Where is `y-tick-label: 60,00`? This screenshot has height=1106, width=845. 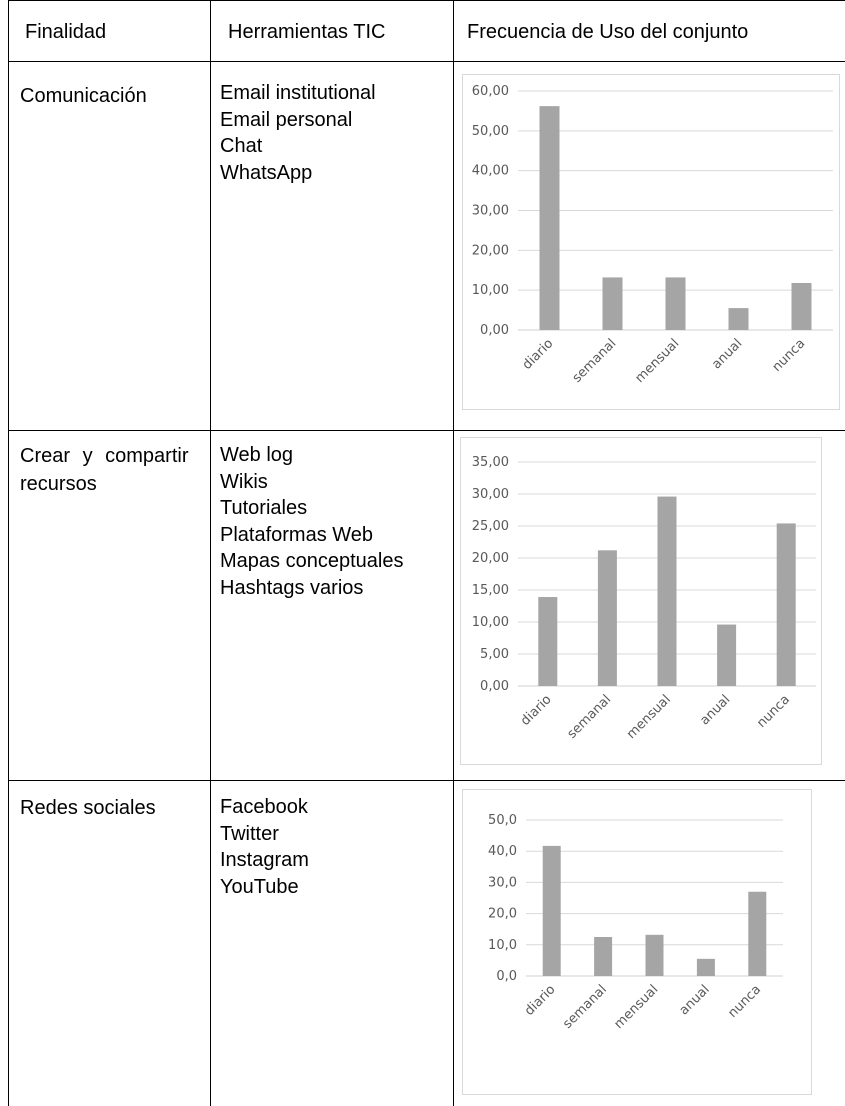 y-tick-label: 60,00 is located at coordinates (490, 91).